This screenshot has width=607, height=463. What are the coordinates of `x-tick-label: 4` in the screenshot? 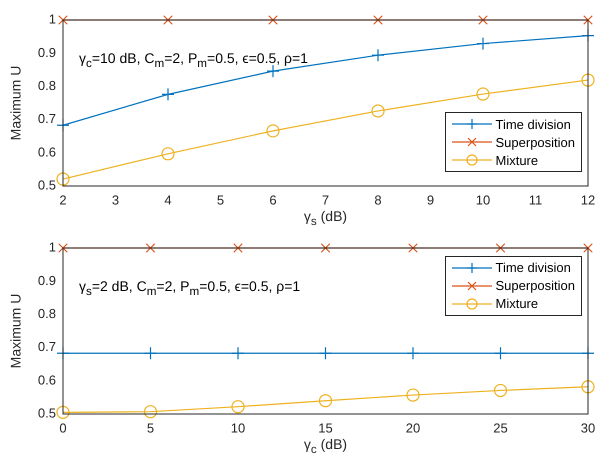 It's located at (168, 200).